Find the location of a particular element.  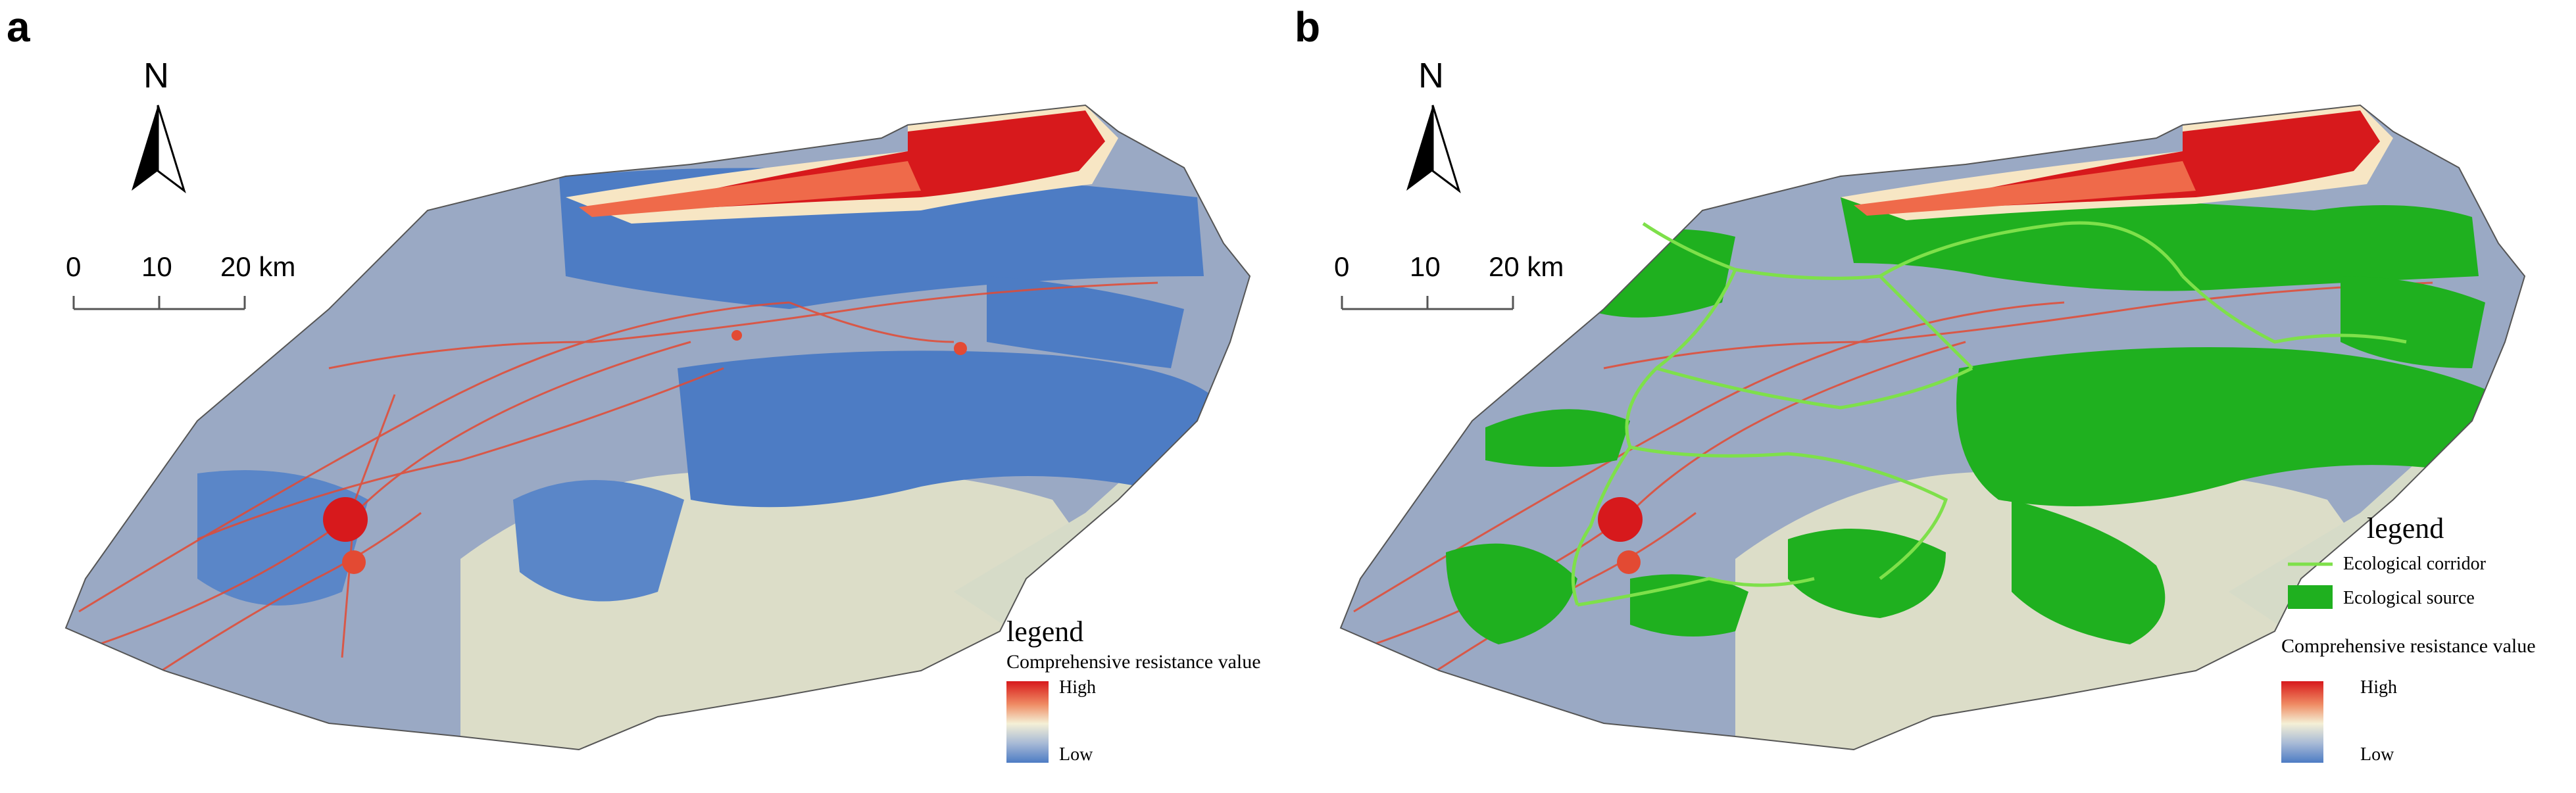

legend-source-label: Ecological source is located at coordinates (2409, 598).